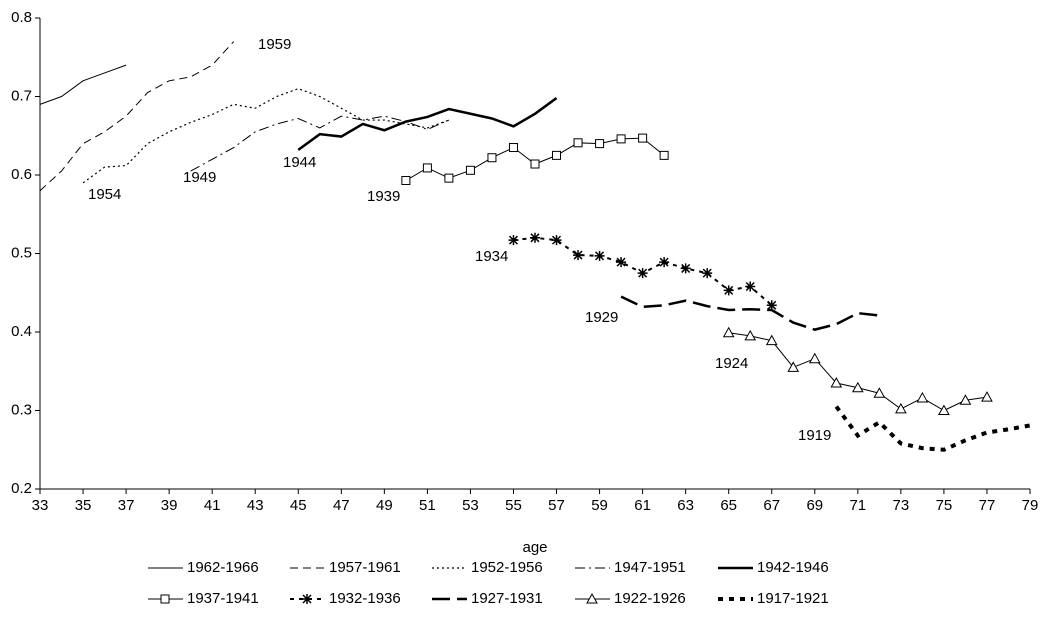 Image resolution: width=1040 pixels, height=644 pixels. What do you see at coordinates (507, 567) in the screenshot?
I see `legend-label: 1952-1956` at bounding box center [507, 567].